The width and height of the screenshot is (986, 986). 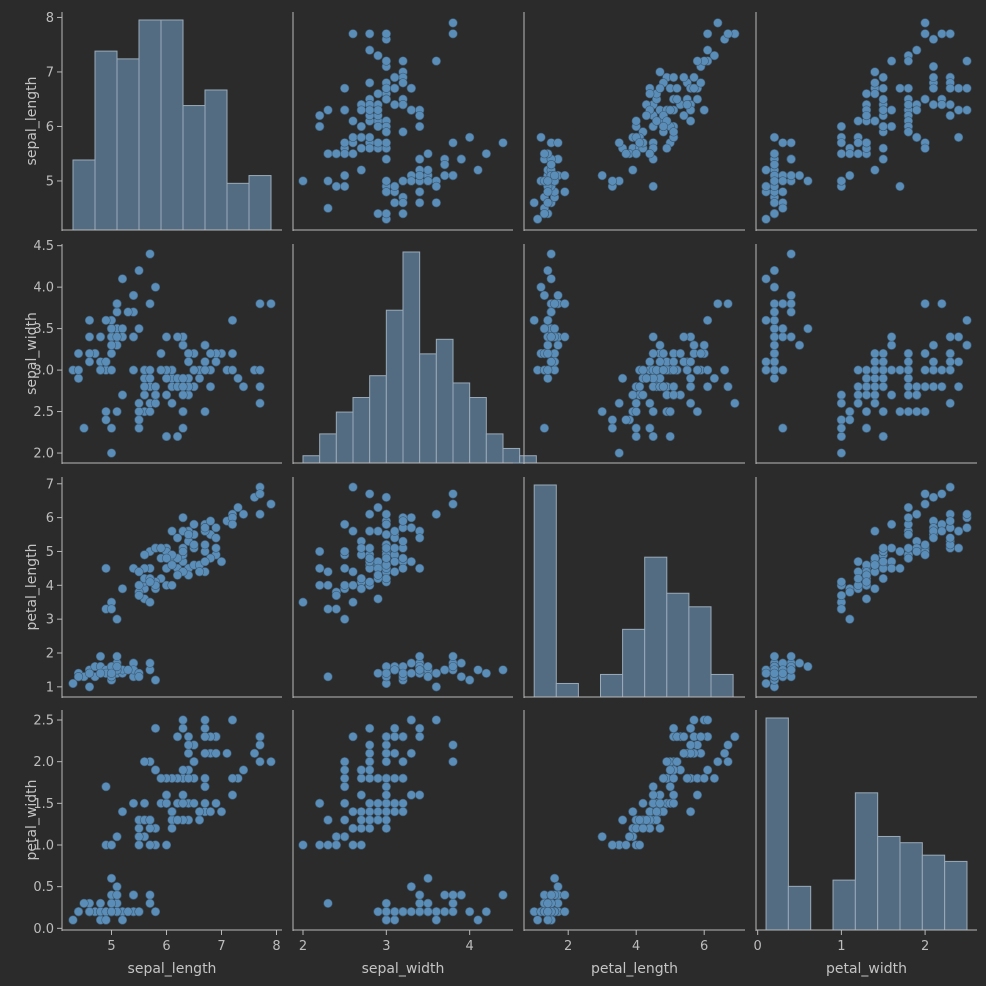 I want to click on panel-petal_width-vs-petal_width: 0 1 2 petal_width, so click(x=865, y=843).